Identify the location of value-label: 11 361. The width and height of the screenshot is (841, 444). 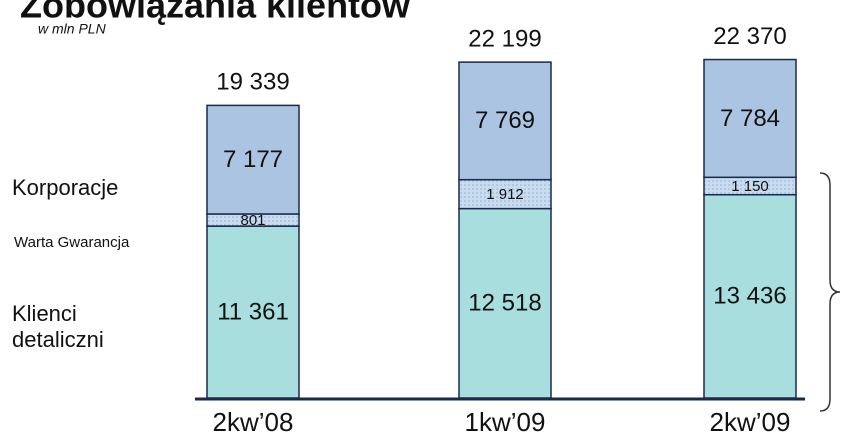
(253, 311).